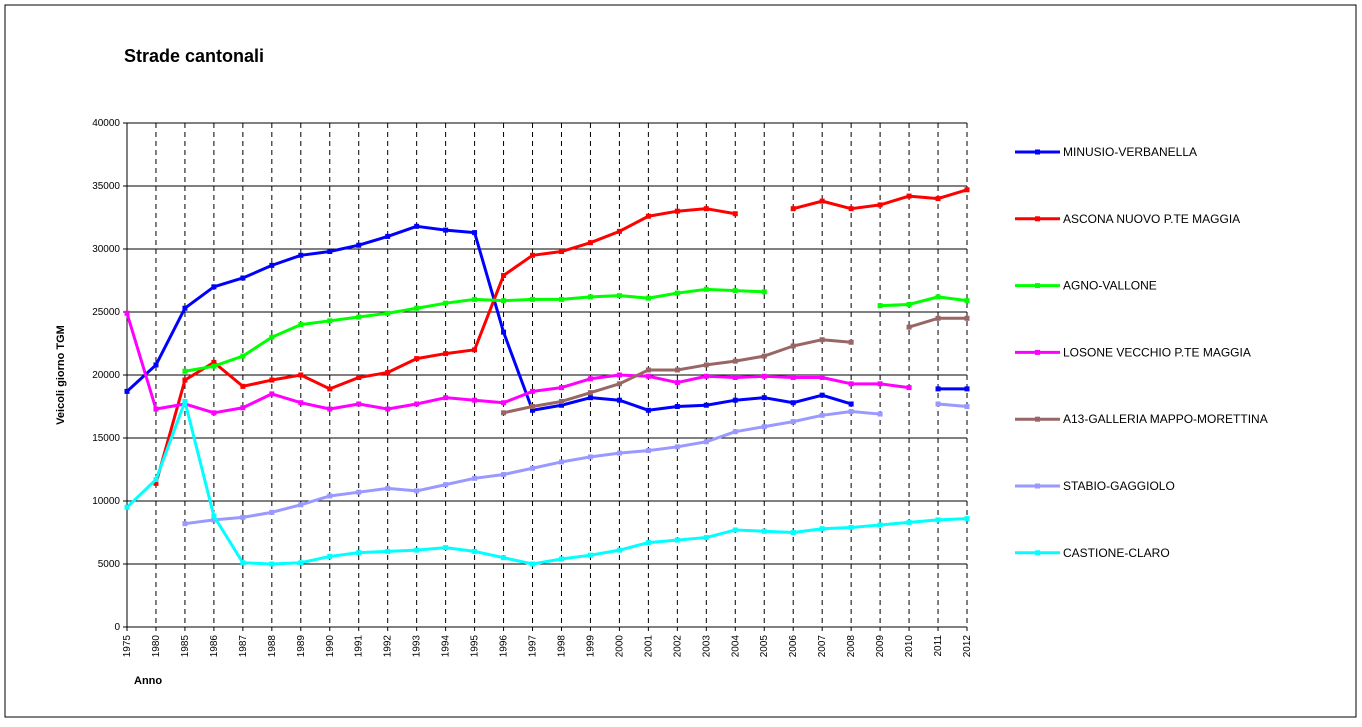 The image size is (1362, 727). I want to click on x-tick-label: 2004, so click(735, 646).